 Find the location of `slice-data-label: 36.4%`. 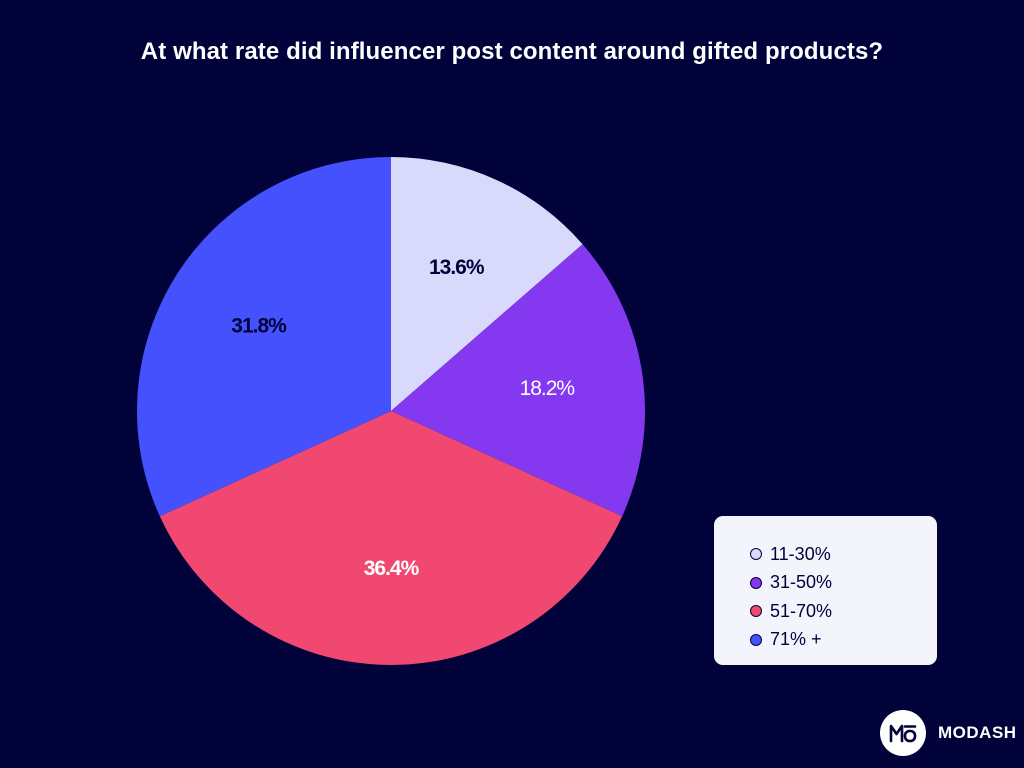

slice-data-label: 36.4% is located at coordinates (392, 568).